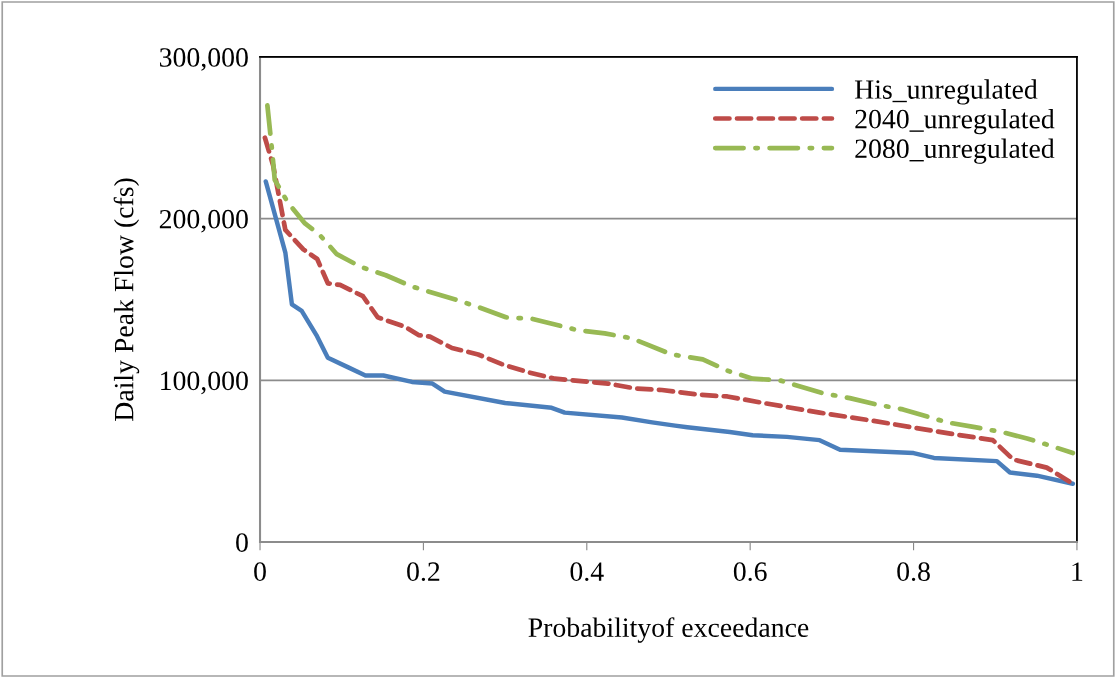 This screenshot has height=678, width=1116. I want to click on y-tick-label: 300,000, so click(203, 59).